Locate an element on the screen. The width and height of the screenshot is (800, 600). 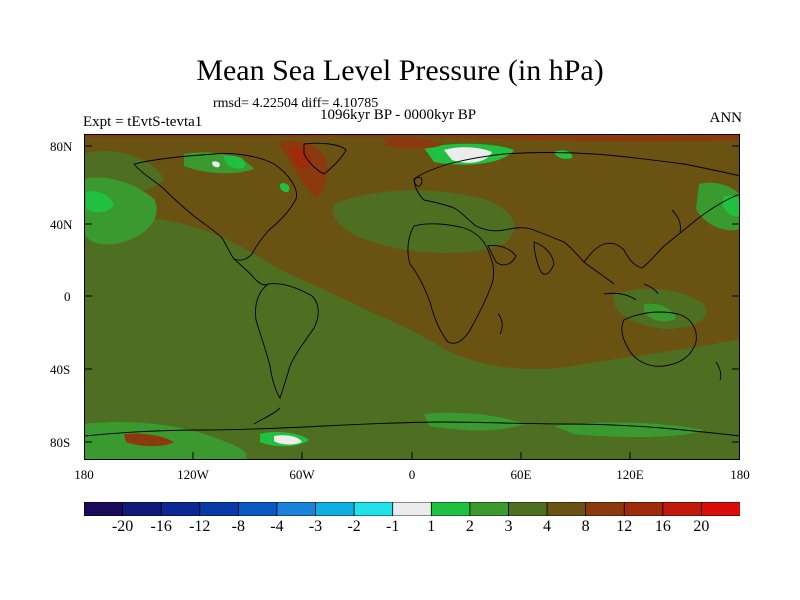
colorbar-label: 8 is located at coordinates (585, 526).